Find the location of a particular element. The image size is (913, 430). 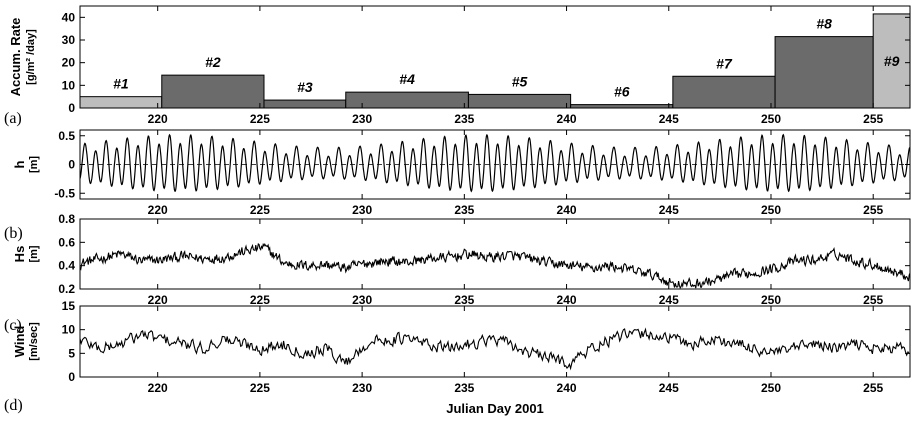

ylabel-units: [g/m² /day] is located at coordinates (31, 57).